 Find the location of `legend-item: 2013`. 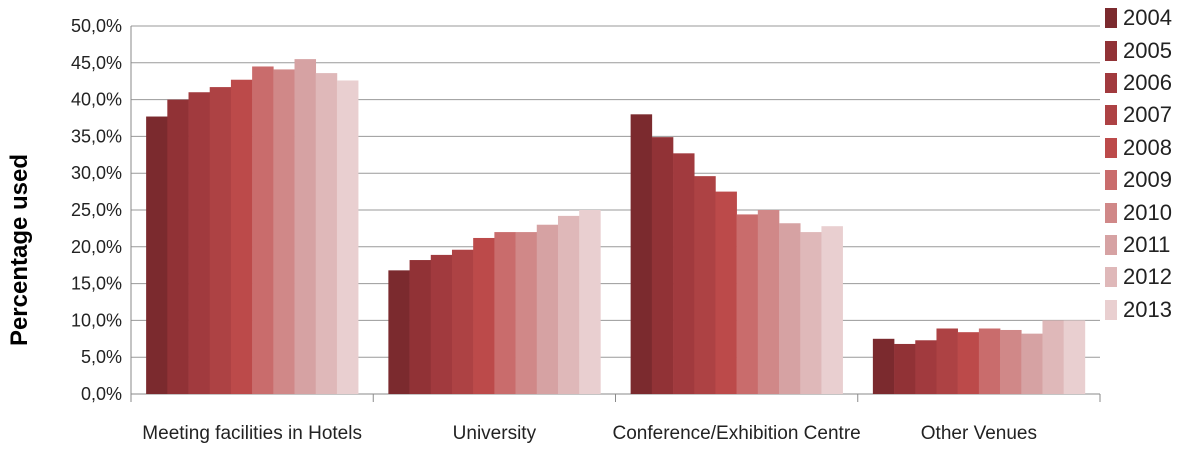

legend-item: 2013 is located at coordinates (1151, 310).